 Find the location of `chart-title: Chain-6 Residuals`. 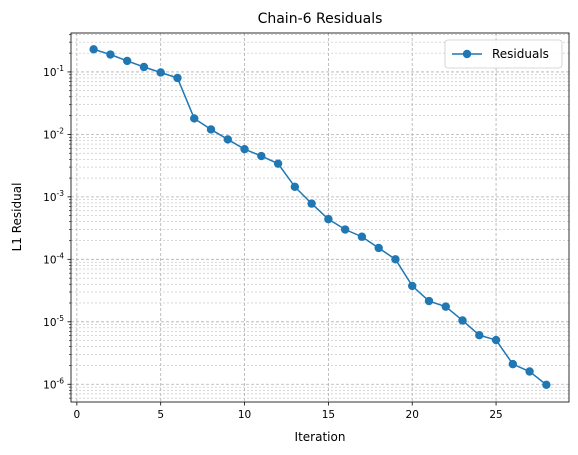

chart-title: Chain-6 Residuals is located at coordinates (320, 19).